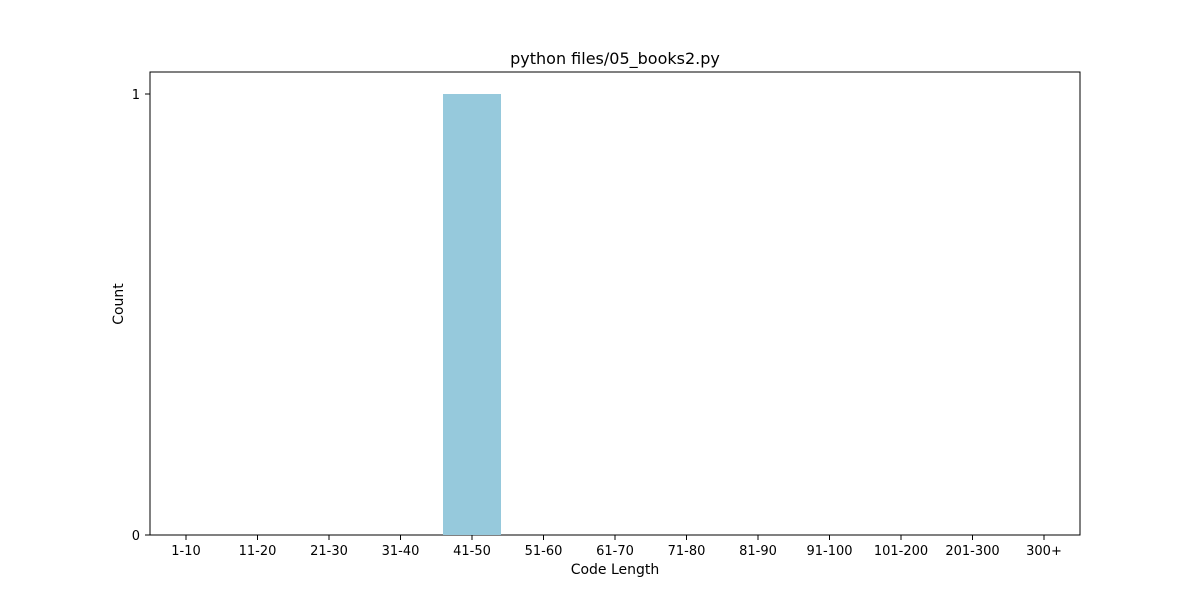 This screenshot has width=1200, height=600. I want to click on x-tick-label: 300+, so click(1044, 551).